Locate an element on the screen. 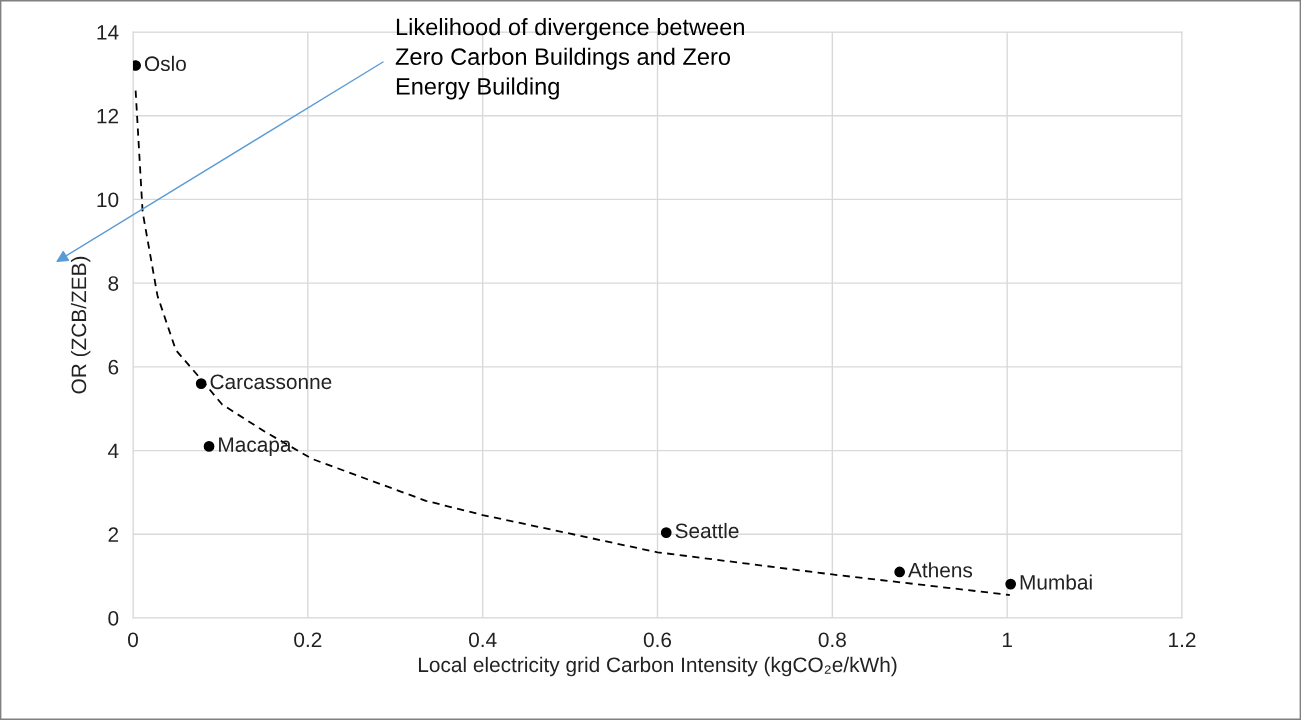 The height and width of the screenshot is (720, 1301). x-tick-label: 0.8 is located at coordinates (832, 640).